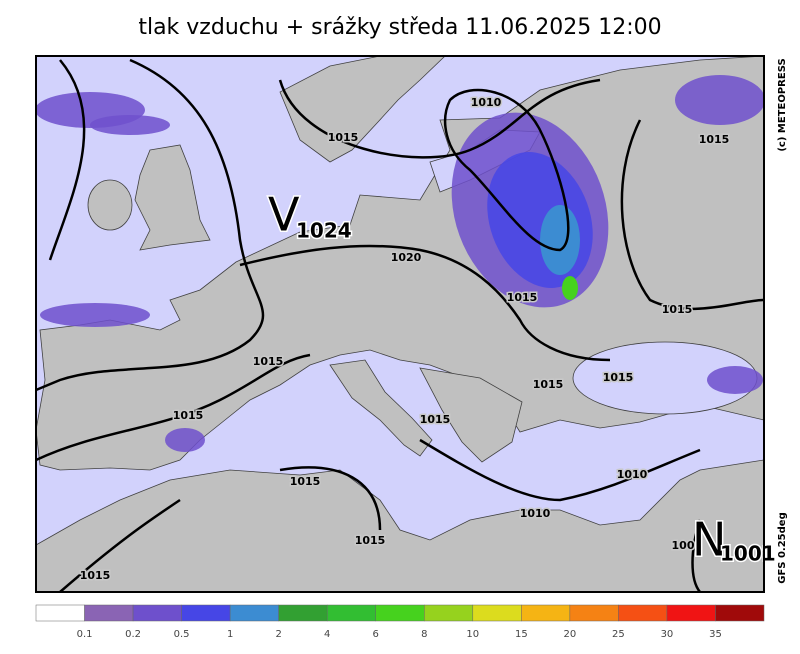 The width and height of the screenshot is (800, 654). I want to click on legend: 0.1 0.2 0.5 1 2 4 6 8 10 15 20 25 30 35, so click(400, 622).